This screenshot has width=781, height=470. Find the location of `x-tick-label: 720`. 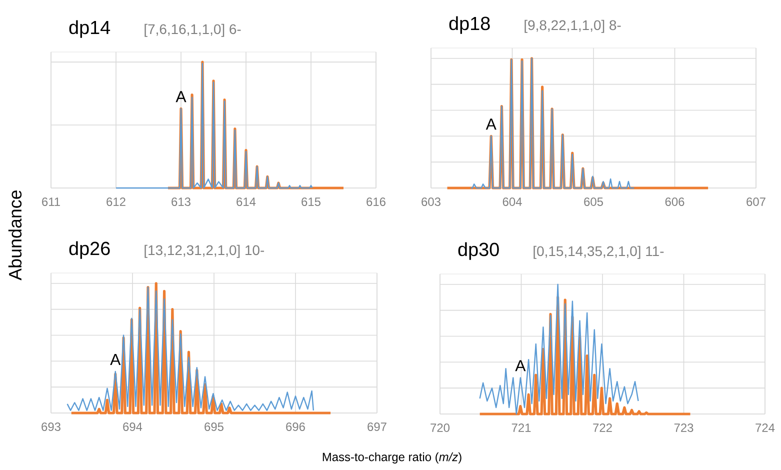

x-tick-label: 720 is located at coordinates (440, 428).